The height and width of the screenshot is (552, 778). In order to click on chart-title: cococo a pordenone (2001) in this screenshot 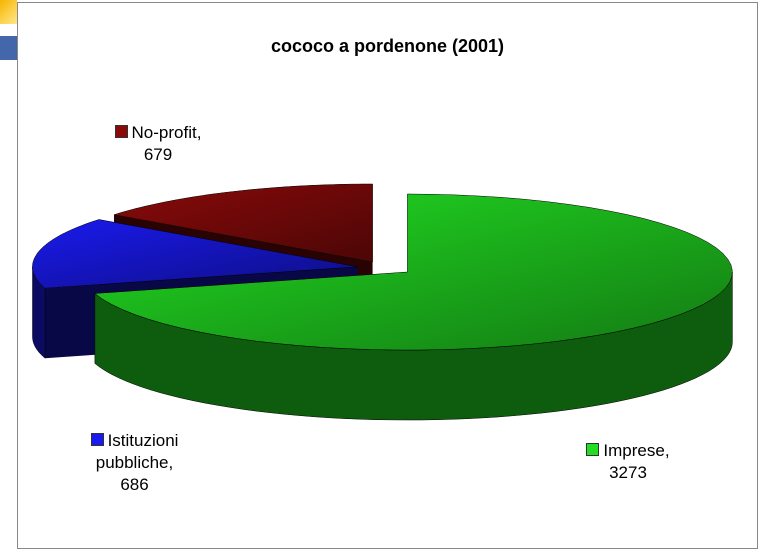, I will do `click(387, 46)`.